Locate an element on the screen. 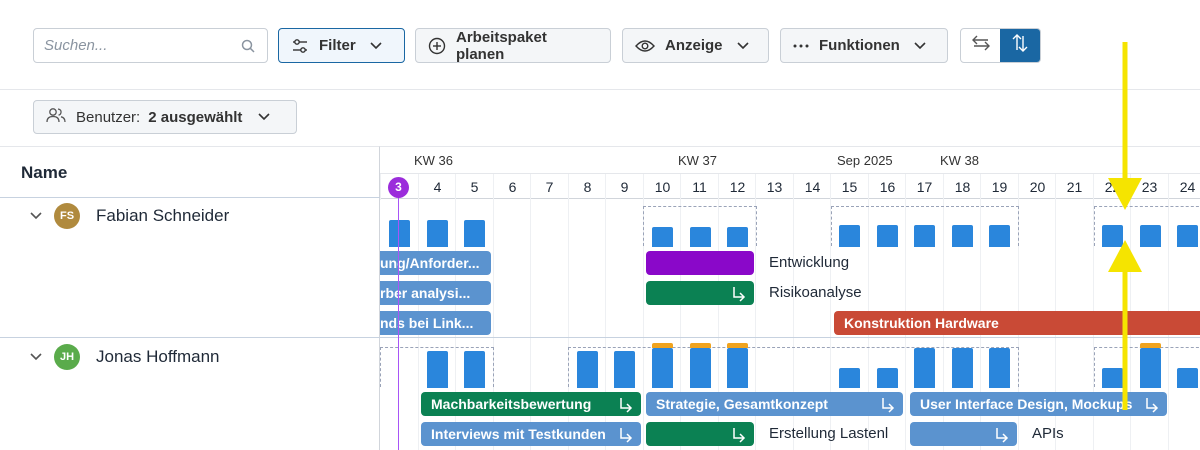 This screenshot has width=1200, height=450. annotation-arrows is located at coordinates (1125, 226).